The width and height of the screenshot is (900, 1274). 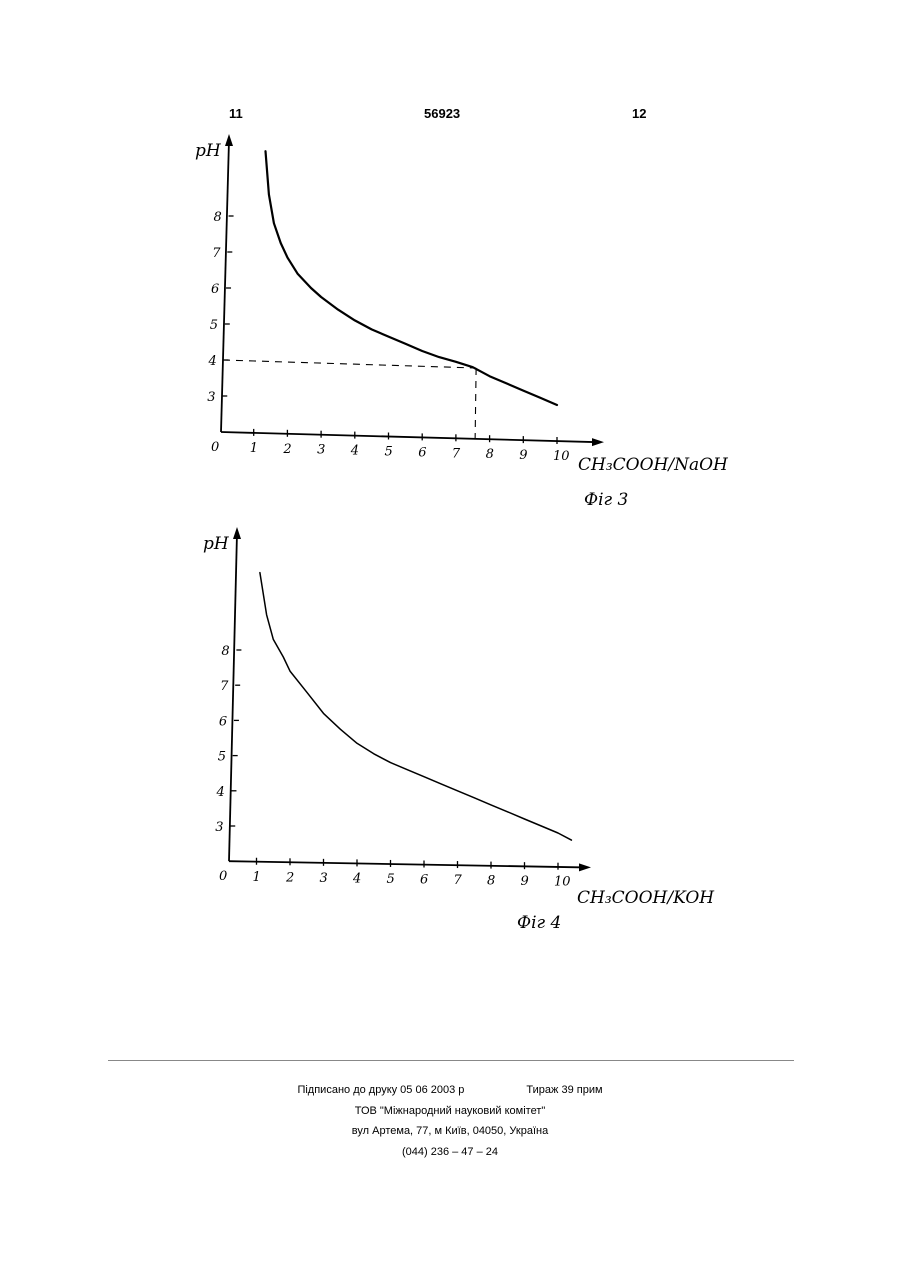 I want to click on y-axis-label: pH, so click(x=216, y=544).